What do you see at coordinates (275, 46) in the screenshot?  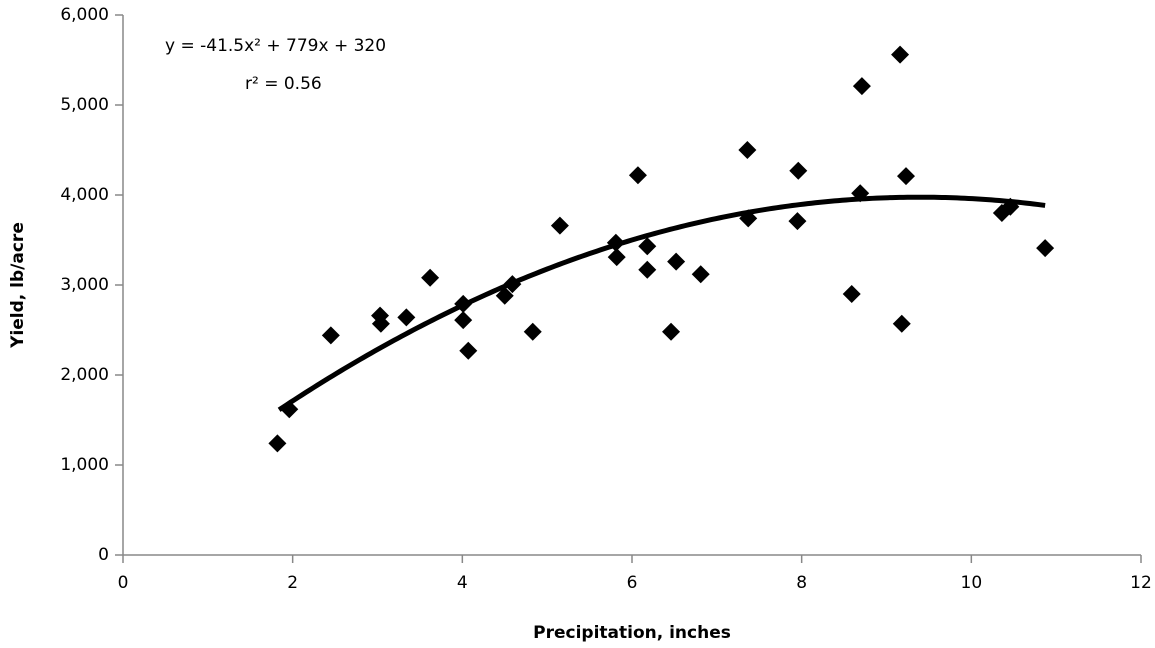 I see `equation: y = -41.5x² + 779x + 320` at bounding box center [275, 46].